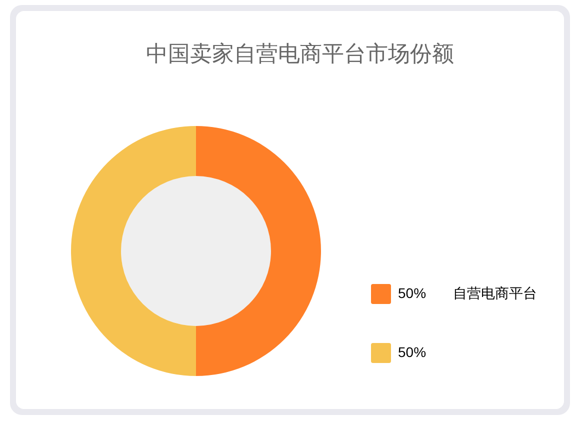  What do you see at coordinates (412, 352) in the screenshot?
I see `data-label: 50%` at bounding box center [412, 352].